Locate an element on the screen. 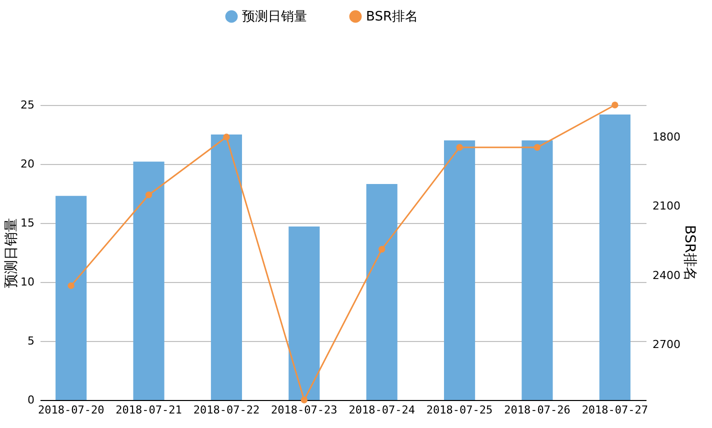 Image resolution: width=712 pixels, height=428 pixels. x-tick-label: 2018-07-20 is located at coordinates (71, 410).